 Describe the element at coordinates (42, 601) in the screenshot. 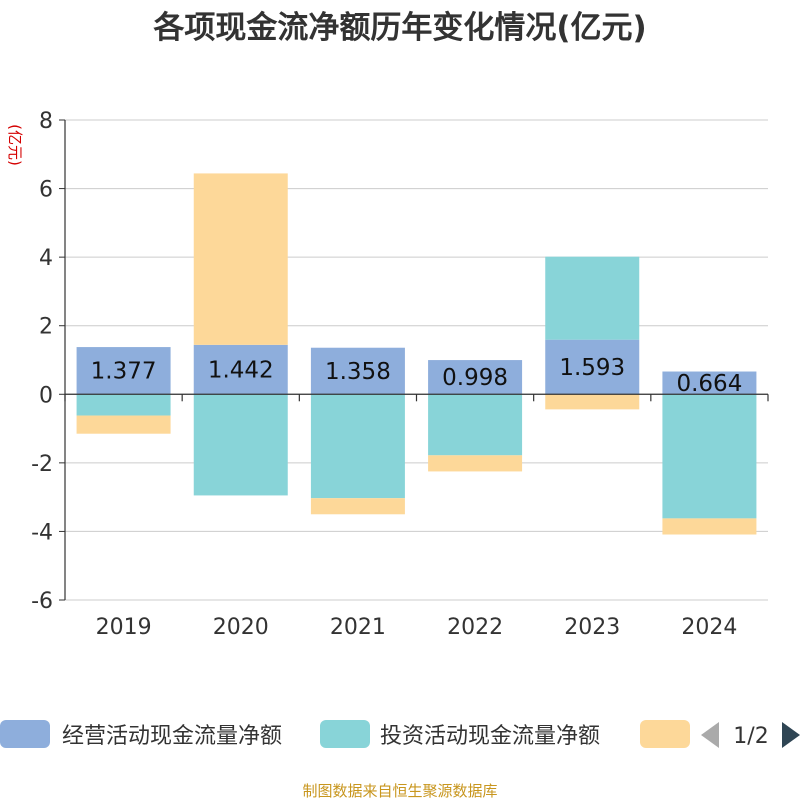

I see `y-tick-label: -6` at that location.